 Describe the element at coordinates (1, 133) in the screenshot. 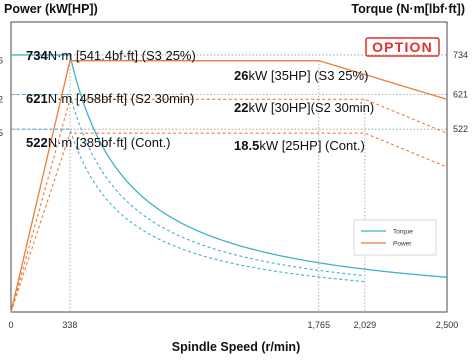

I see `left-tick-label-2: 18.5` at that location.